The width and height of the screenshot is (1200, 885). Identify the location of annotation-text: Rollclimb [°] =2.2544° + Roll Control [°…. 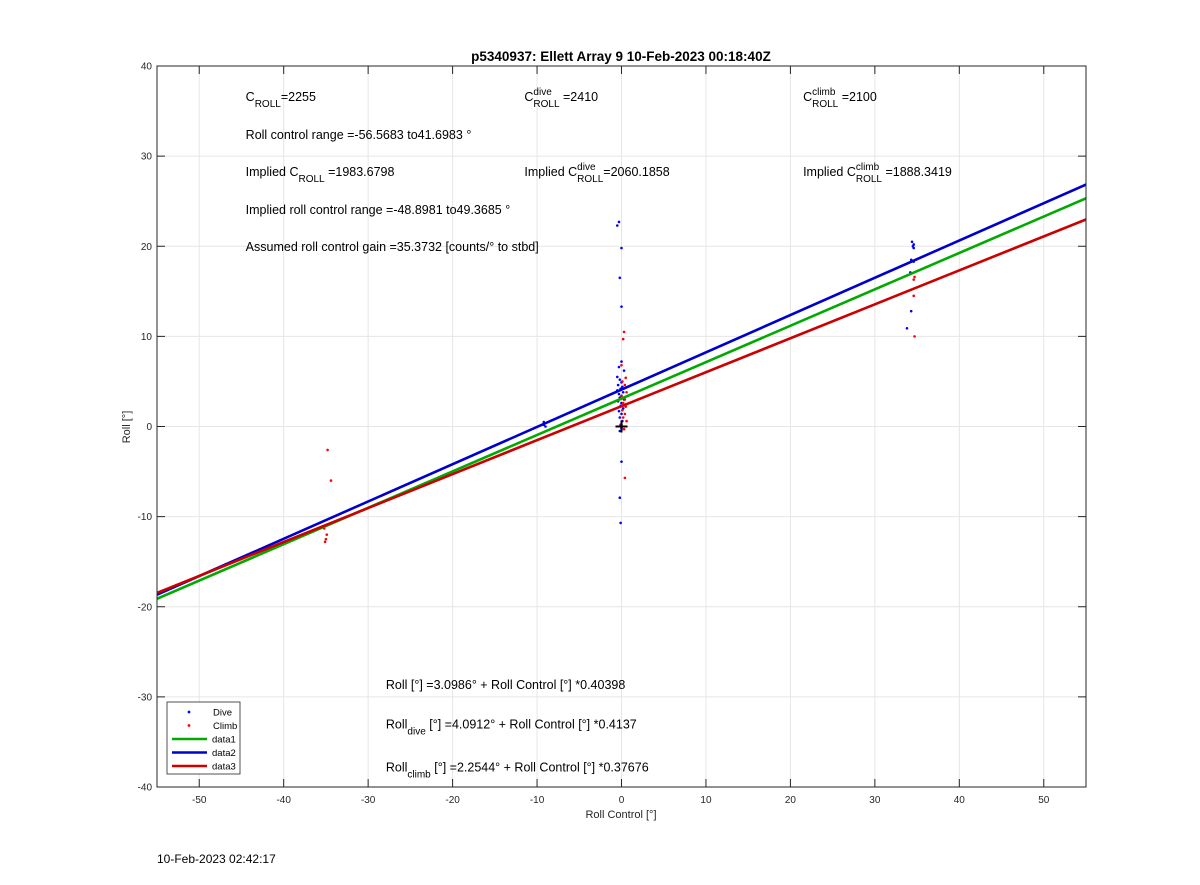
(517, 771).